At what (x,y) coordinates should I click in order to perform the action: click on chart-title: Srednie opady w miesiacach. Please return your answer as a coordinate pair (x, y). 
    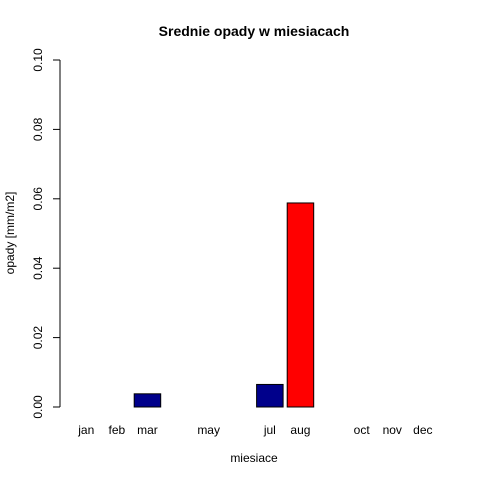
    Looking at the image, I should click on (254, 31).